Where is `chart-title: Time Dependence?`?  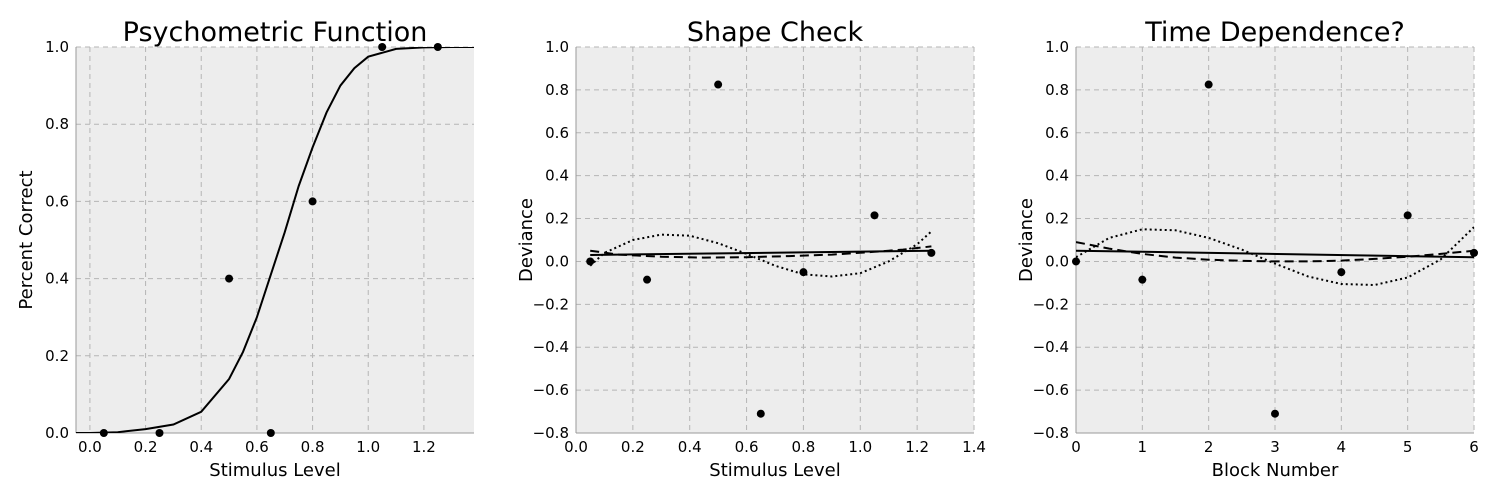
chart-title: Time Dependence? is located at coordinates (1274, 32).